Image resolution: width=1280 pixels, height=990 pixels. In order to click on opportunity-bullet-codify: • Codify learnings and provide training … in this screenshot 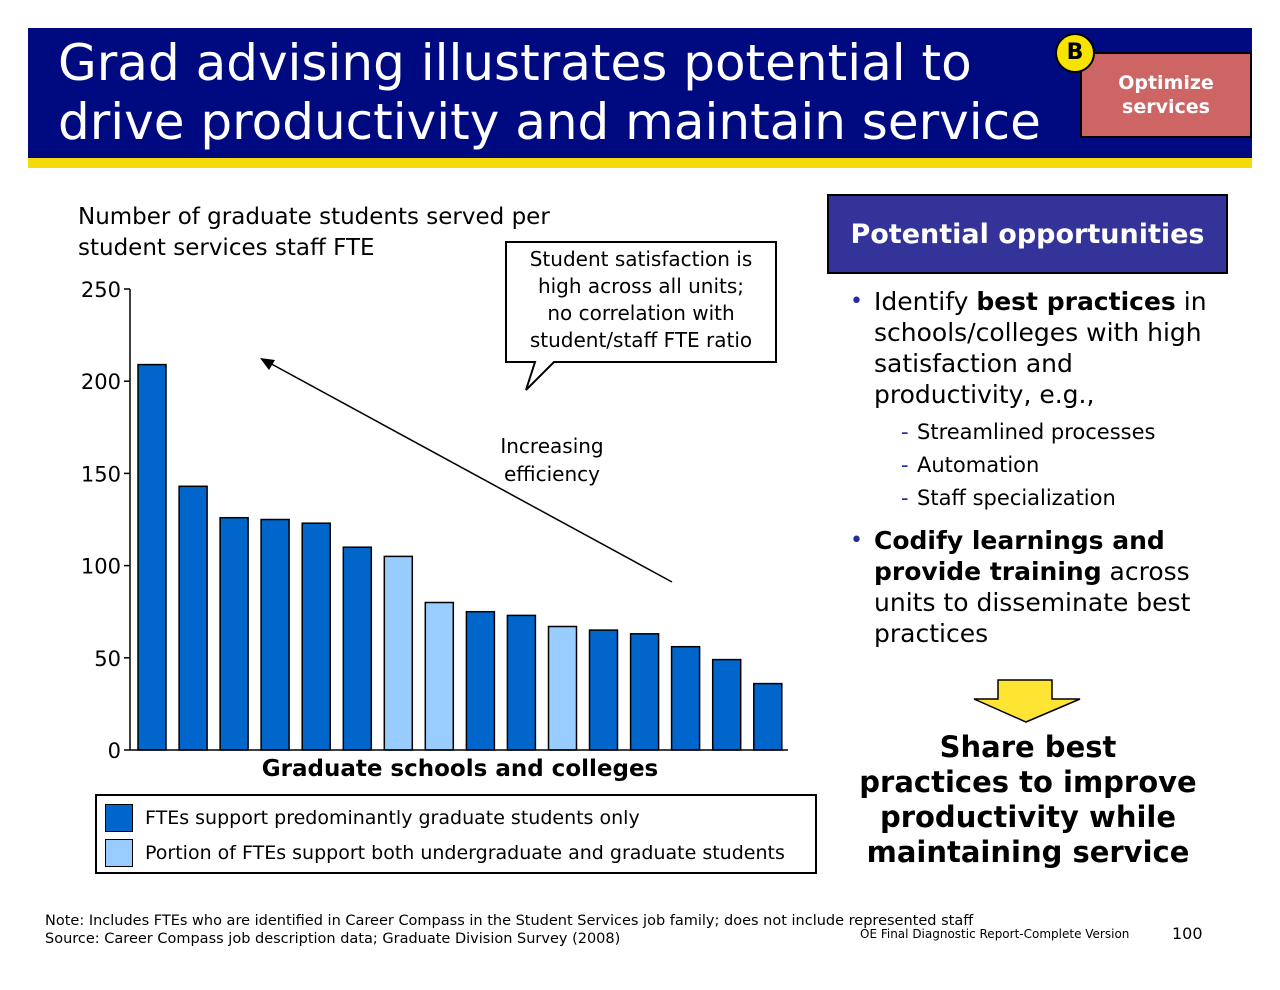, I will do `click(1040, 587)`.